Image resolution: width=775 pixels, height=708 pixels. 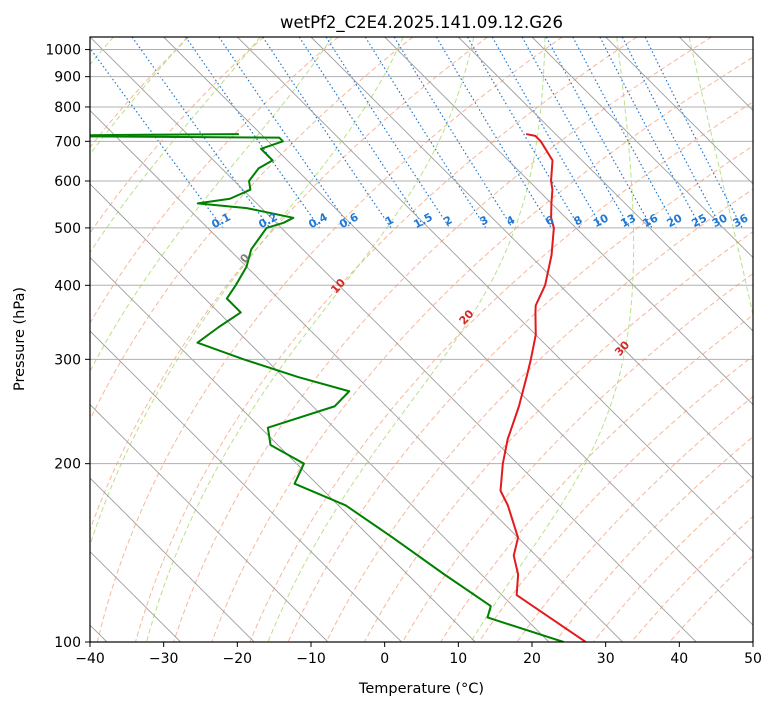 I want to click on temperature-profile-line, so click(x=543, y=387).